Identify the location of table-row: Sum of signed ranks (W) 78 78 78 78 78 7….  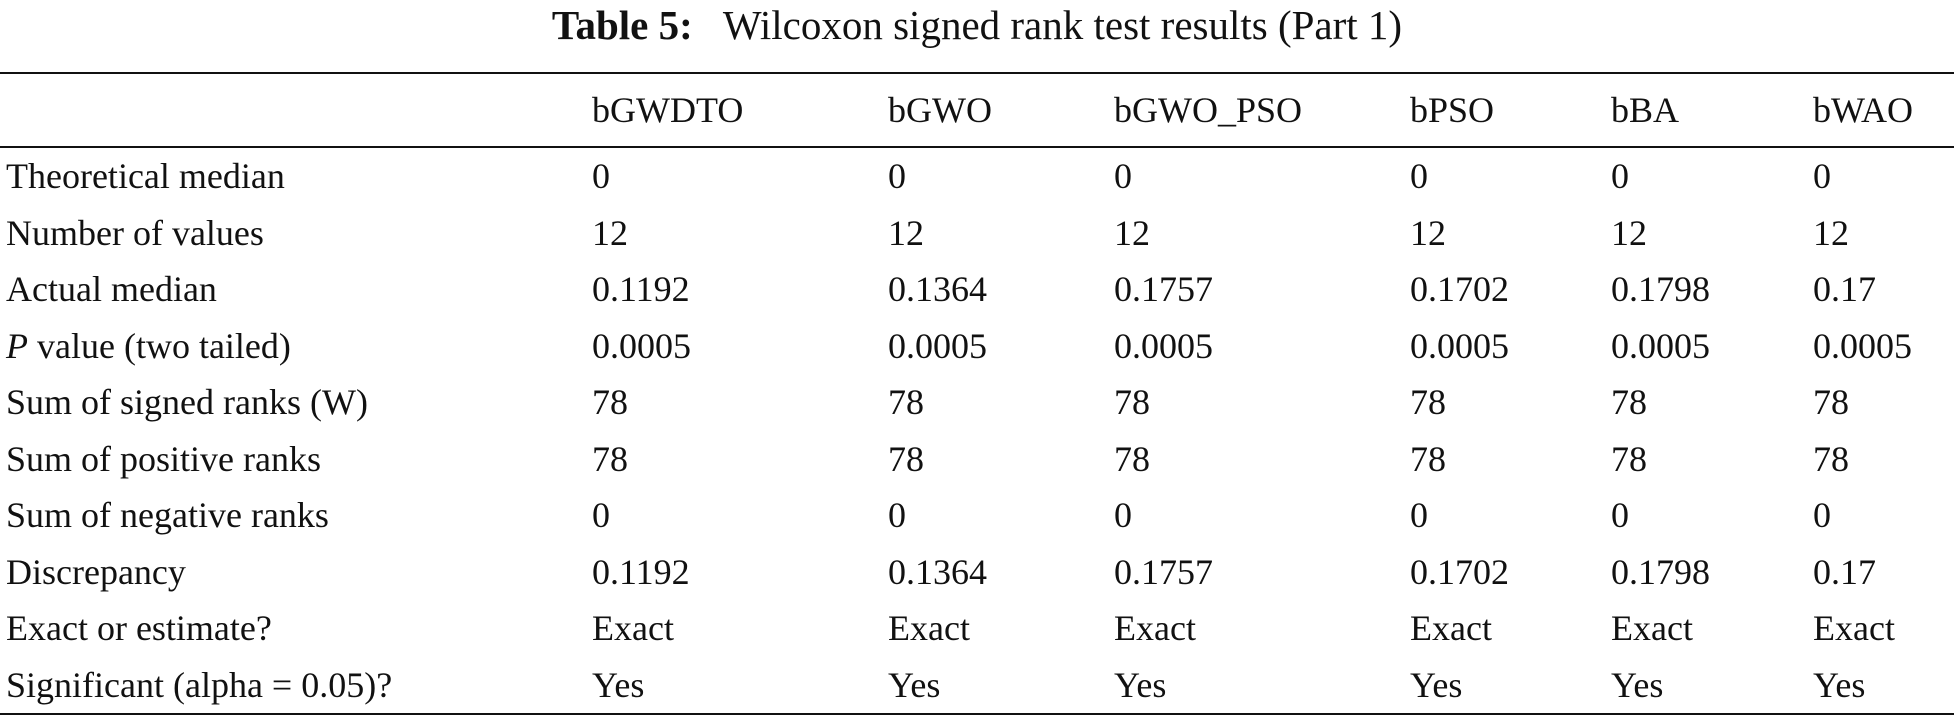
(977, 402).